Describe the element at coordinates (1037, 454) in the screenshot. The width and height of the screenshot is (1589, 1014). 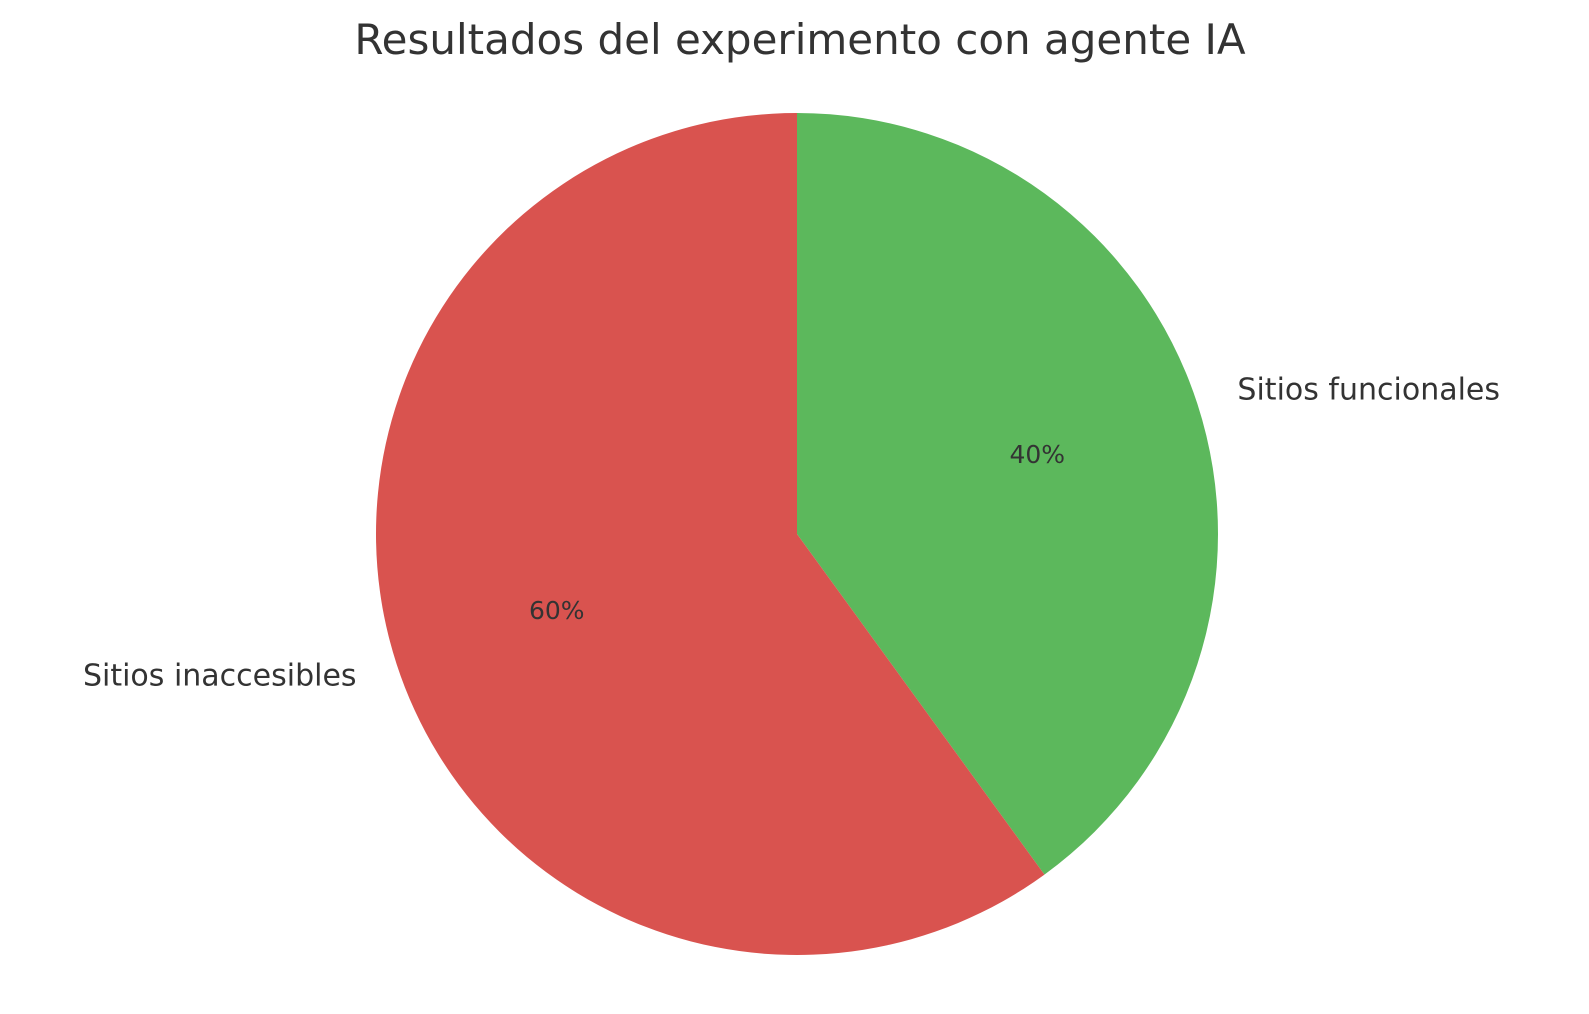
I see `slice-percent-0: 40%` at that location.